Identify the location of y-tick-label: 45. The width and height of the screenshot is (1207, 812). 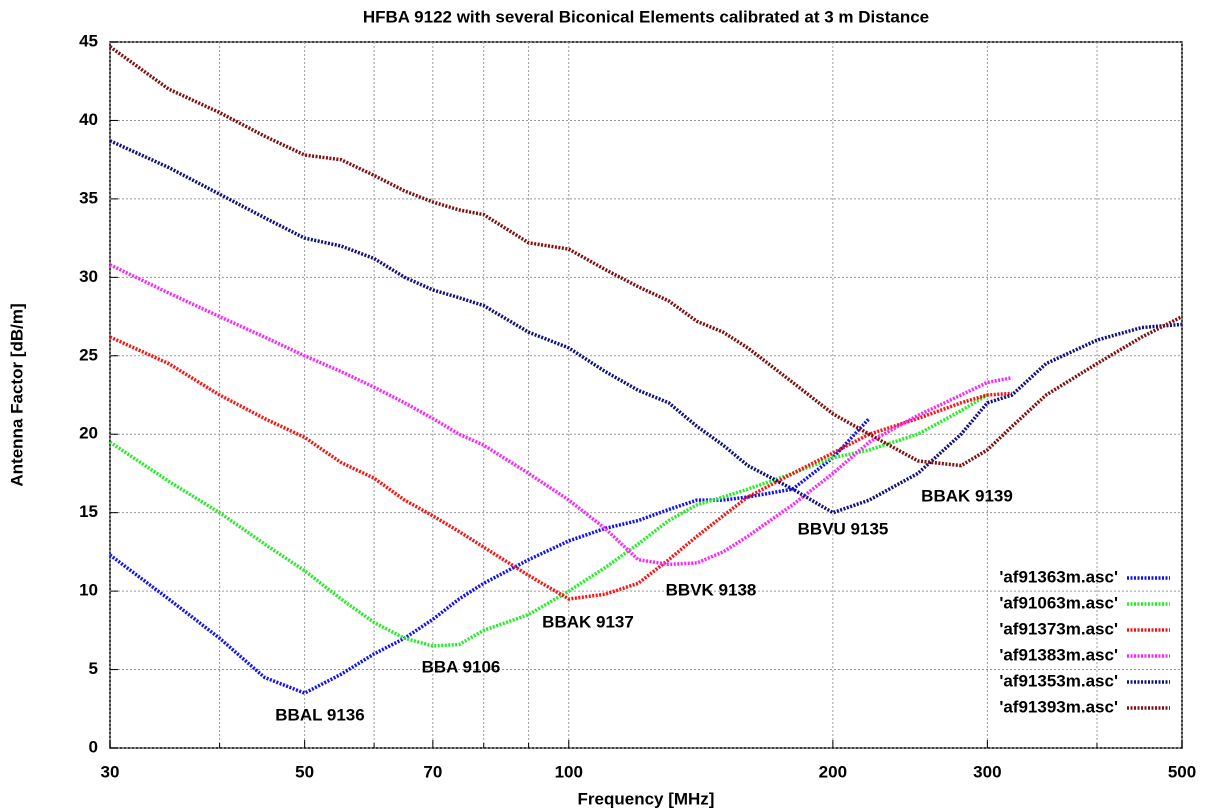
(88, 40).